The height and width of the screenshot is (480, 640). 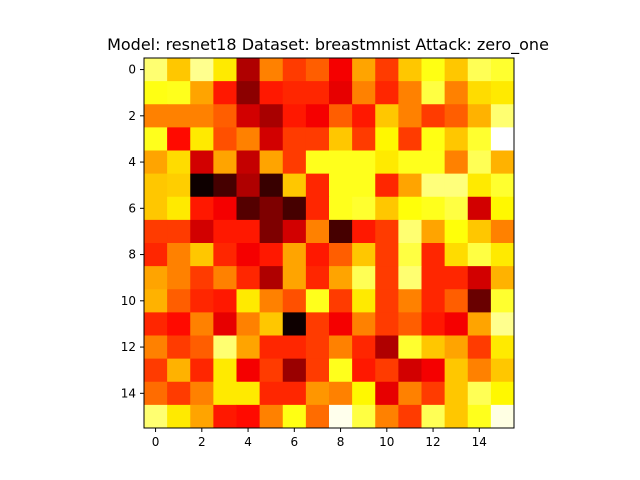 I want to click on x-tick-label: 0, so click(x=156, y=442).